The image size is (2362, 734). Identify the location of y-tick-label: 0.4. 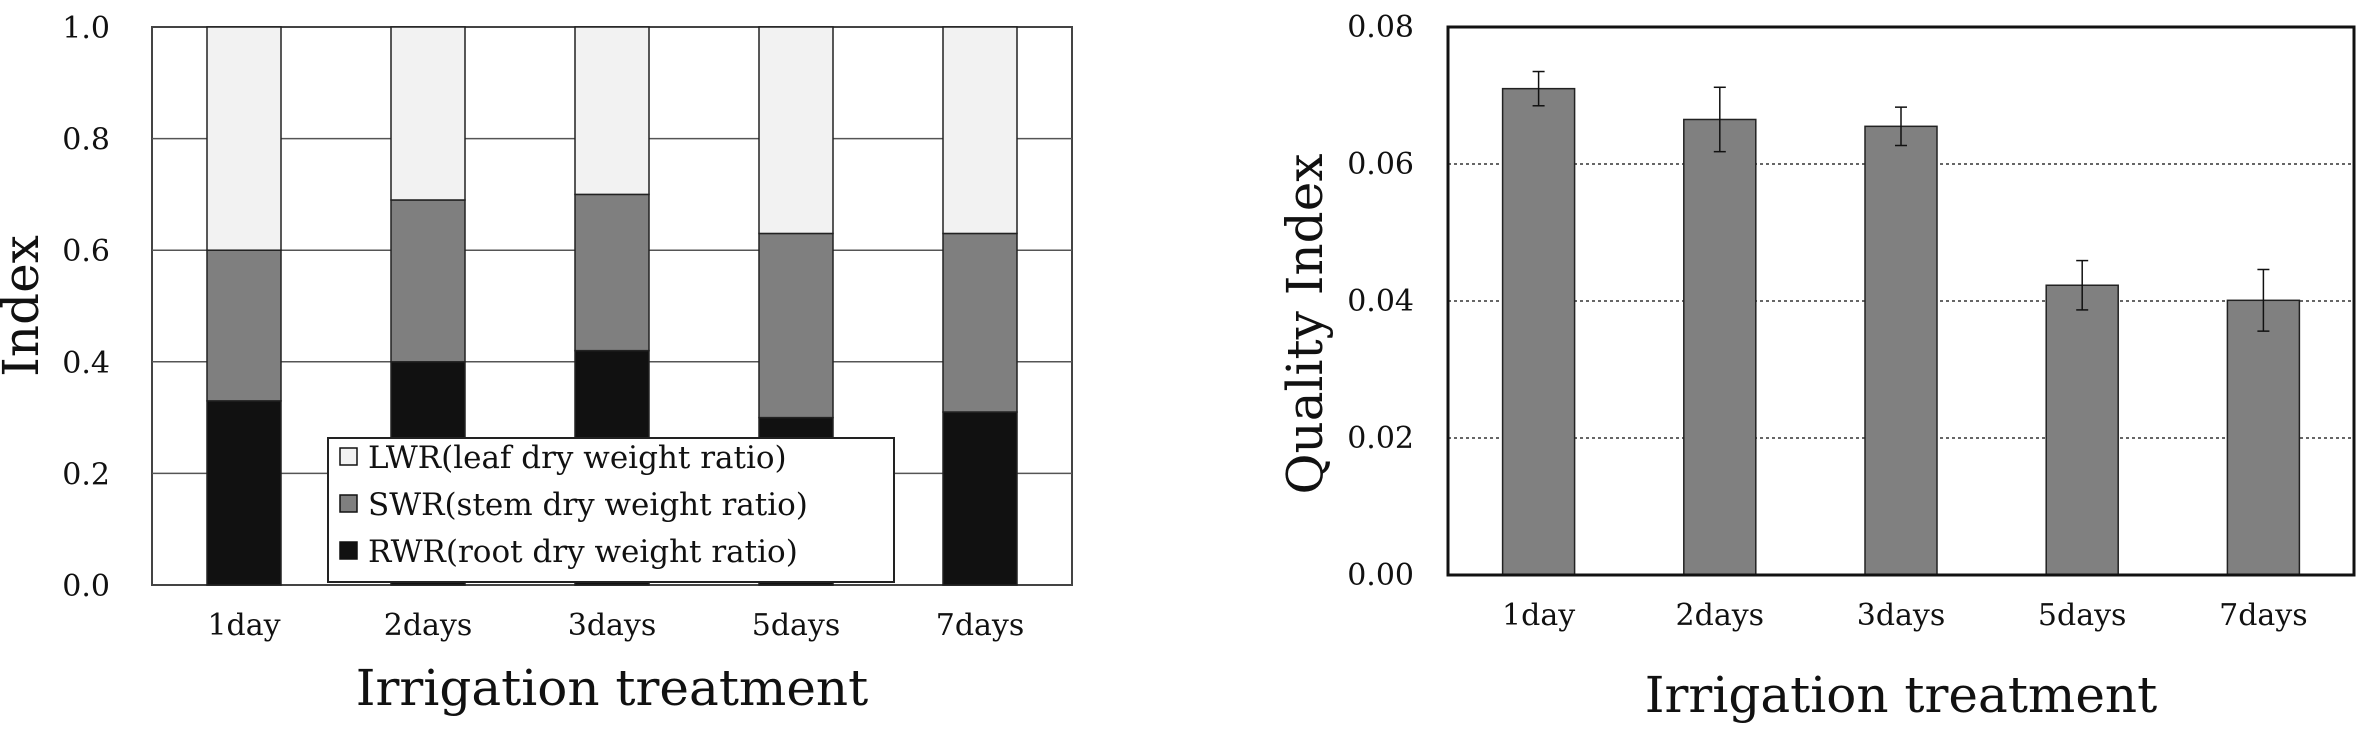
(86, 363).